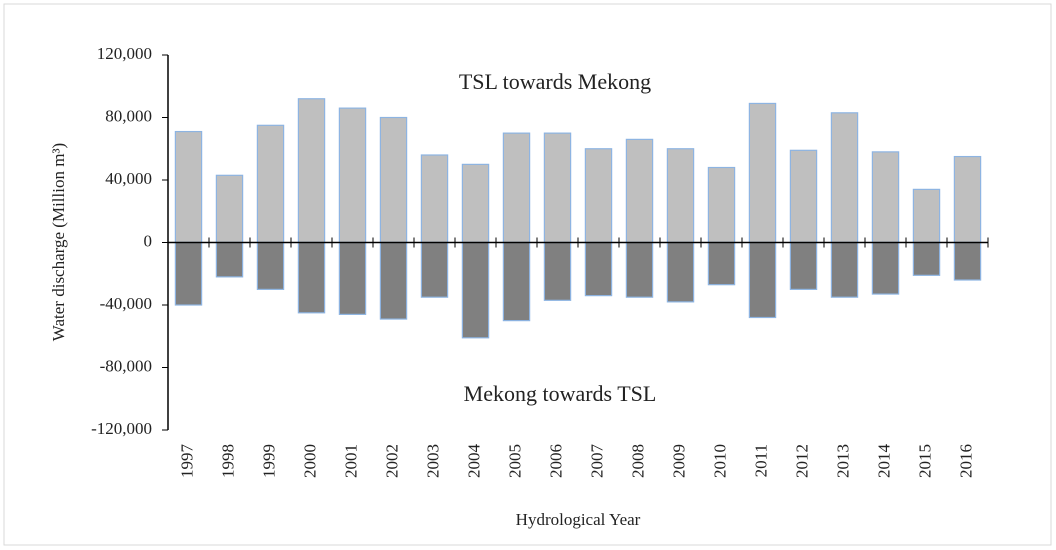  What do you see at coordinates (126, 365) in the screenshot?
I see `y-tick-label: -80,000` at bounding box center [126, 365].